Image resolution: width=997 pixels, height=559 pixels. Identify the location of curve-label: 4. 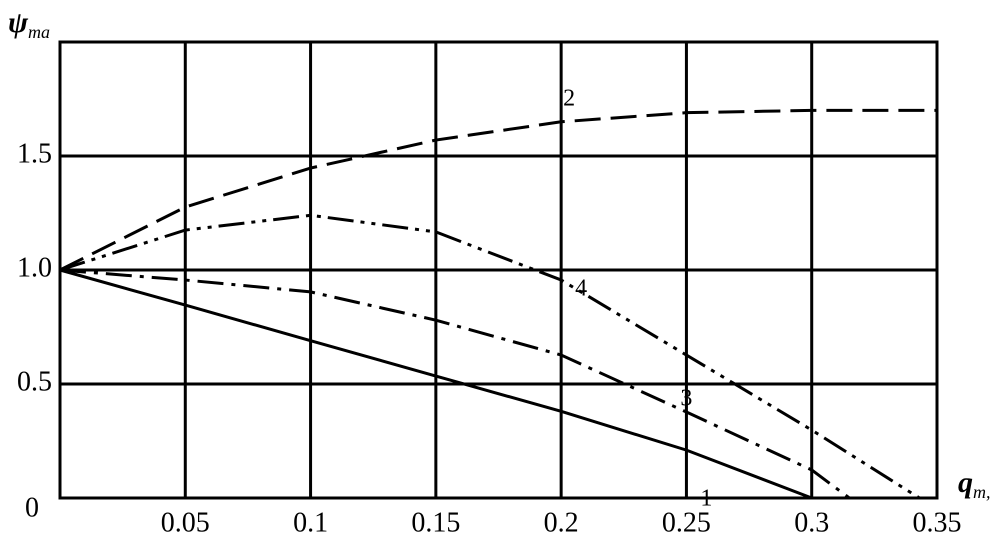
(581, 289).